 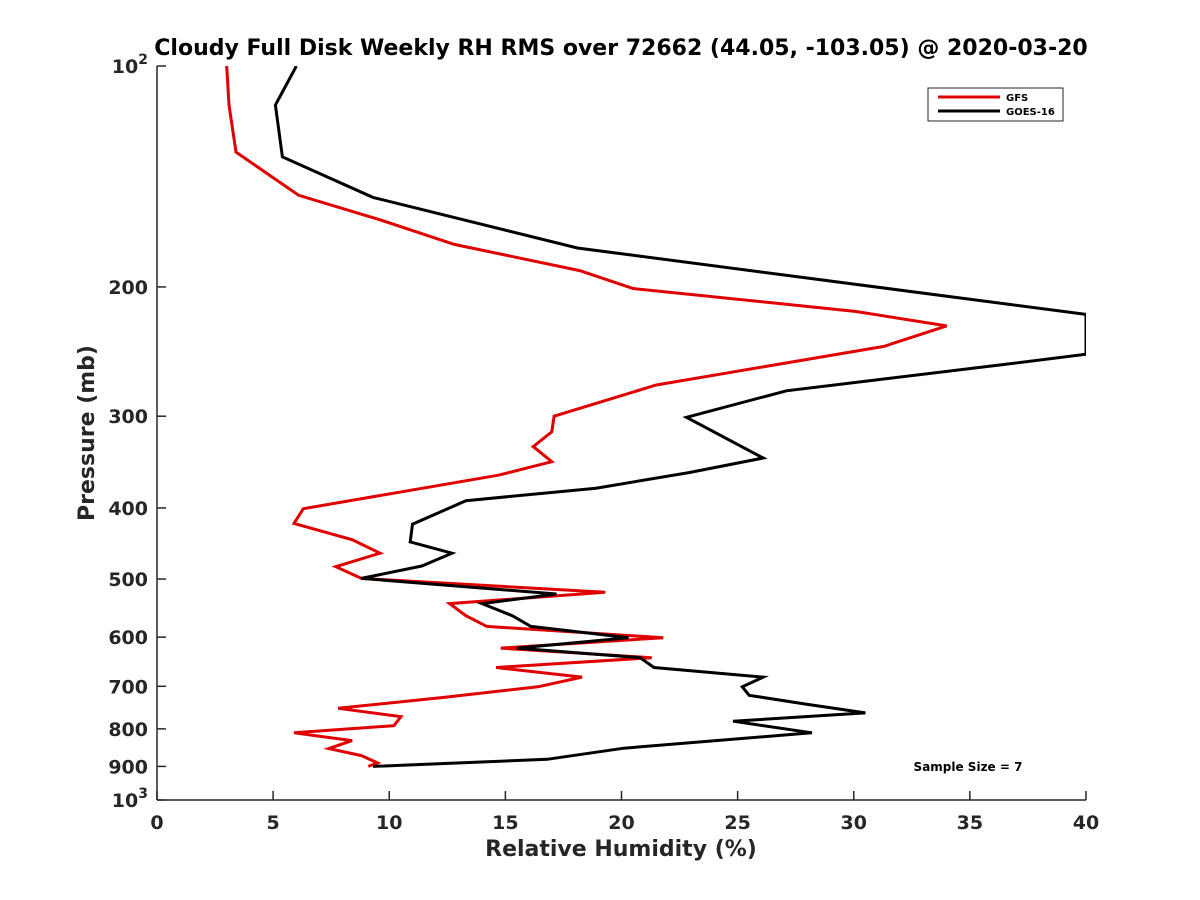 What do you see at coordinates (128, 288) in the screenshot?
I see `y-tick-label: 200` at bounding box center [128, 288].